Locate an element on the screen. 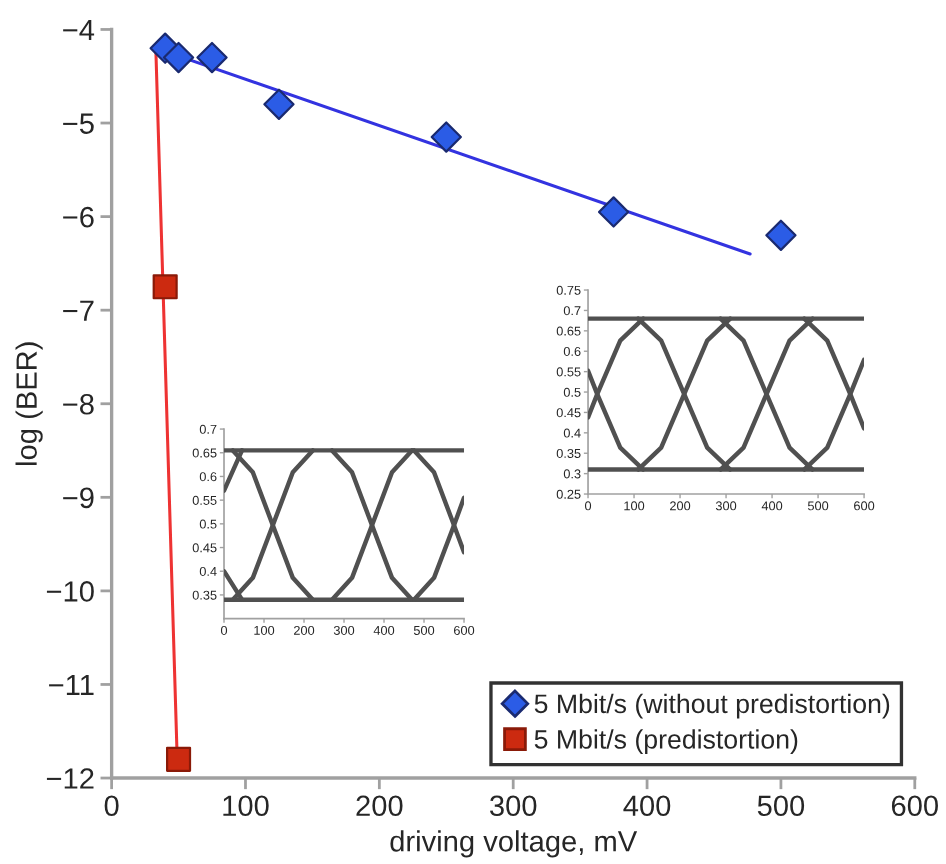 This screenshot has width=946, height=864. x-tick-label: 100 is located at coordinates (246, 806).